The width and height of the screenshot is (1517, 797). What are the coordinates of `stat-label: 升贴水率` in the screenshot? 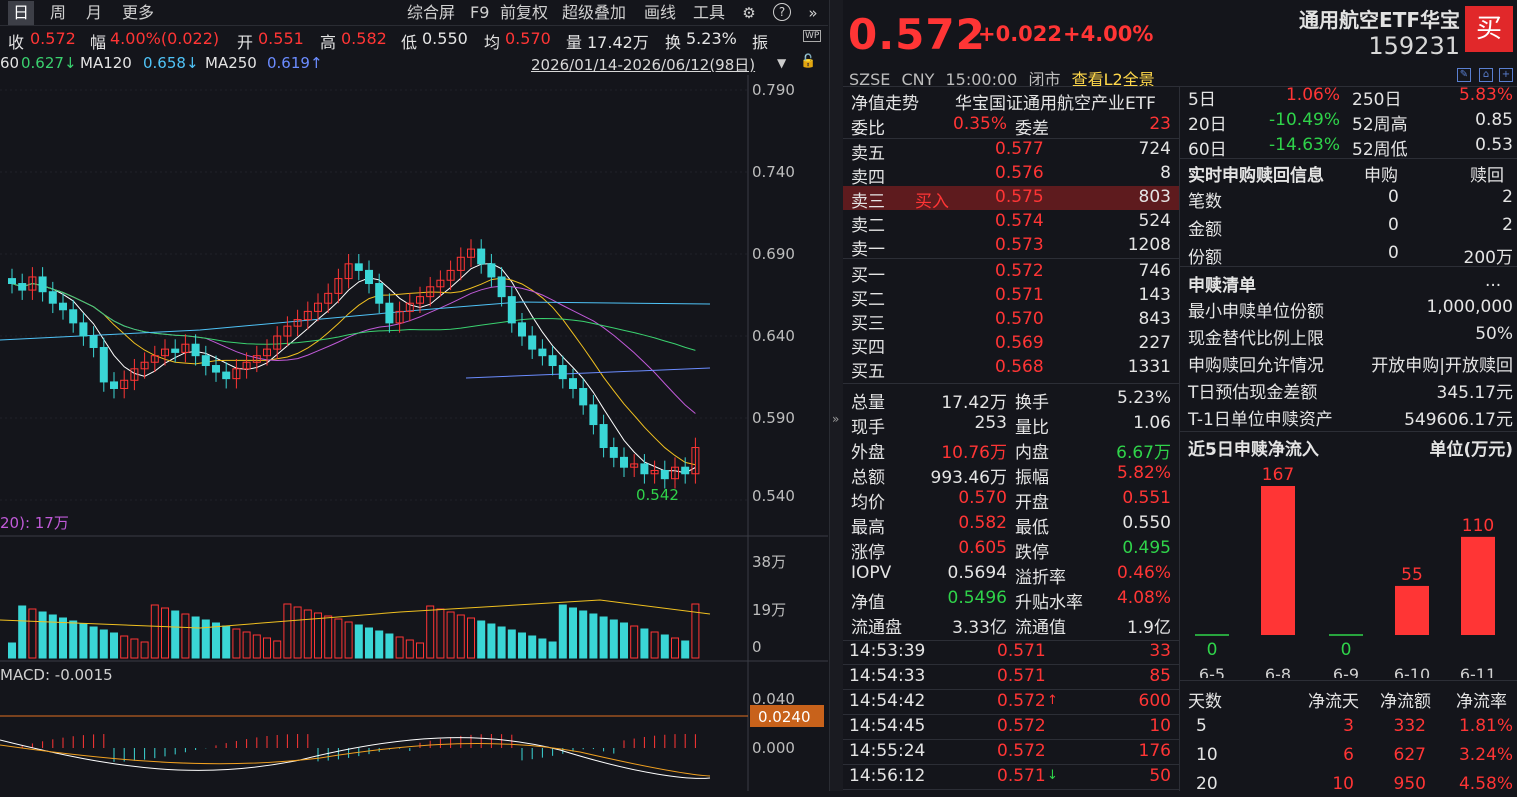 It's located at (1049, 603).